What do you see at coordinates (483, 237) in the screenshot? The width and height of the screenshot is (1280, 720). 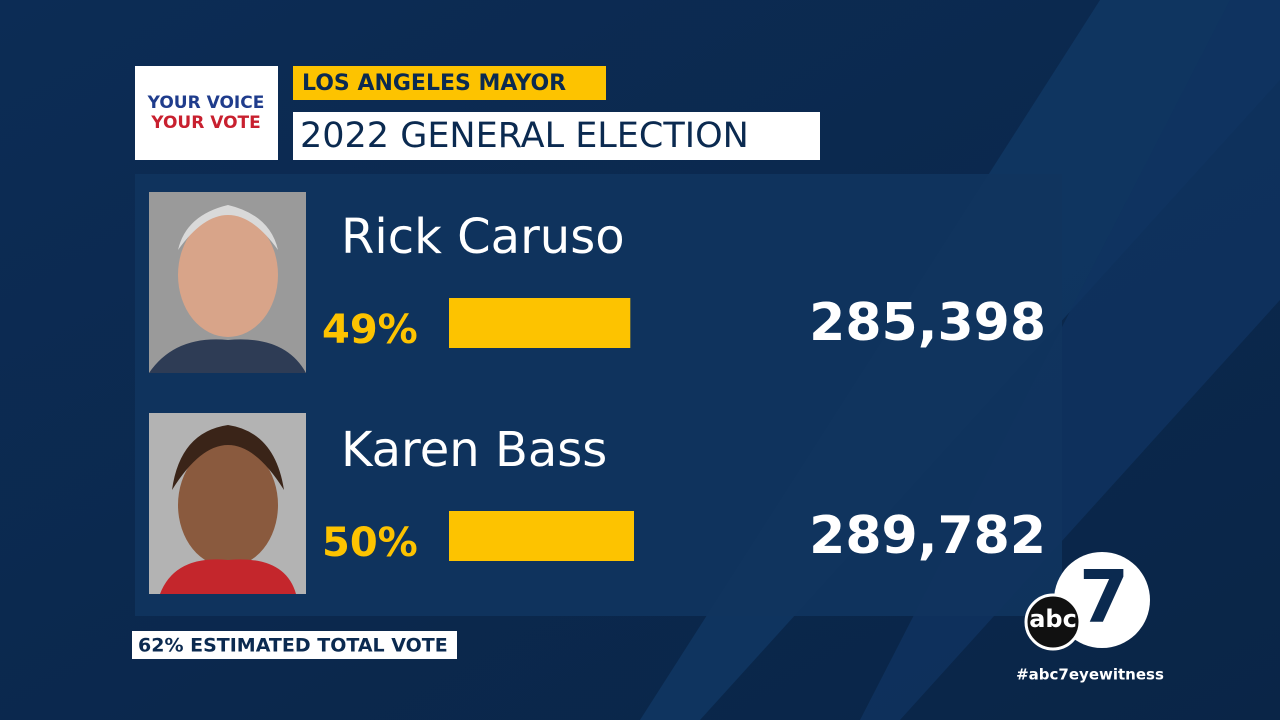 I see `candidate-name: Rick Caruso` at bounding box center [483, 237].